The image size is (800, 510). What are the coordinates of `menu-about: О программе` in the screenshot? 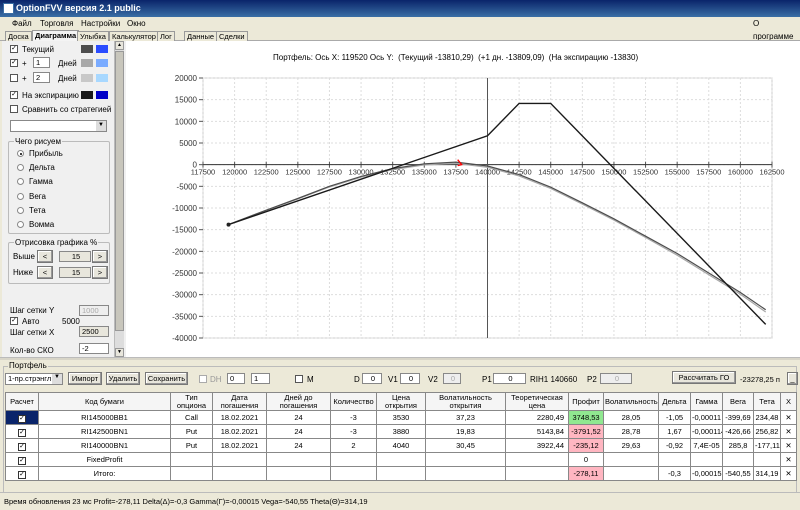 It's located at (773, 30).